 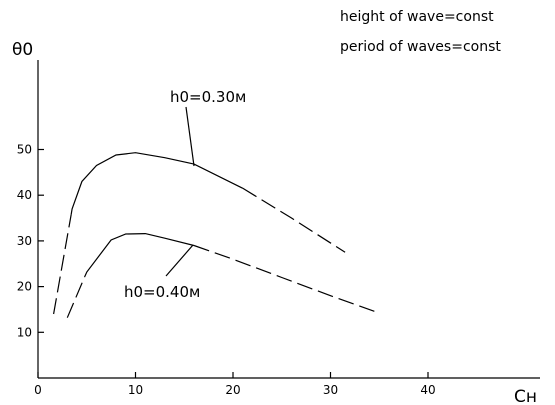 I want to click on y-tick-label: 20, so click(x=24, y=287).